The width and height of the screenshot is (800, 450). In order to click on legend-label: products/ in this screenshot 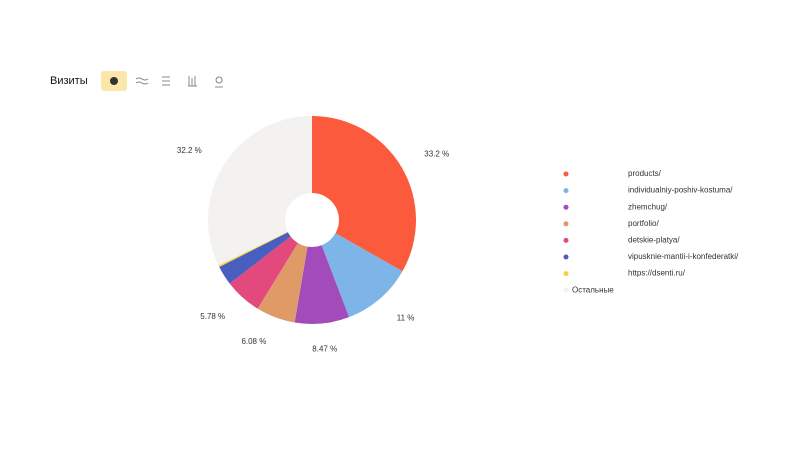, I will do `click(645, 173)`.